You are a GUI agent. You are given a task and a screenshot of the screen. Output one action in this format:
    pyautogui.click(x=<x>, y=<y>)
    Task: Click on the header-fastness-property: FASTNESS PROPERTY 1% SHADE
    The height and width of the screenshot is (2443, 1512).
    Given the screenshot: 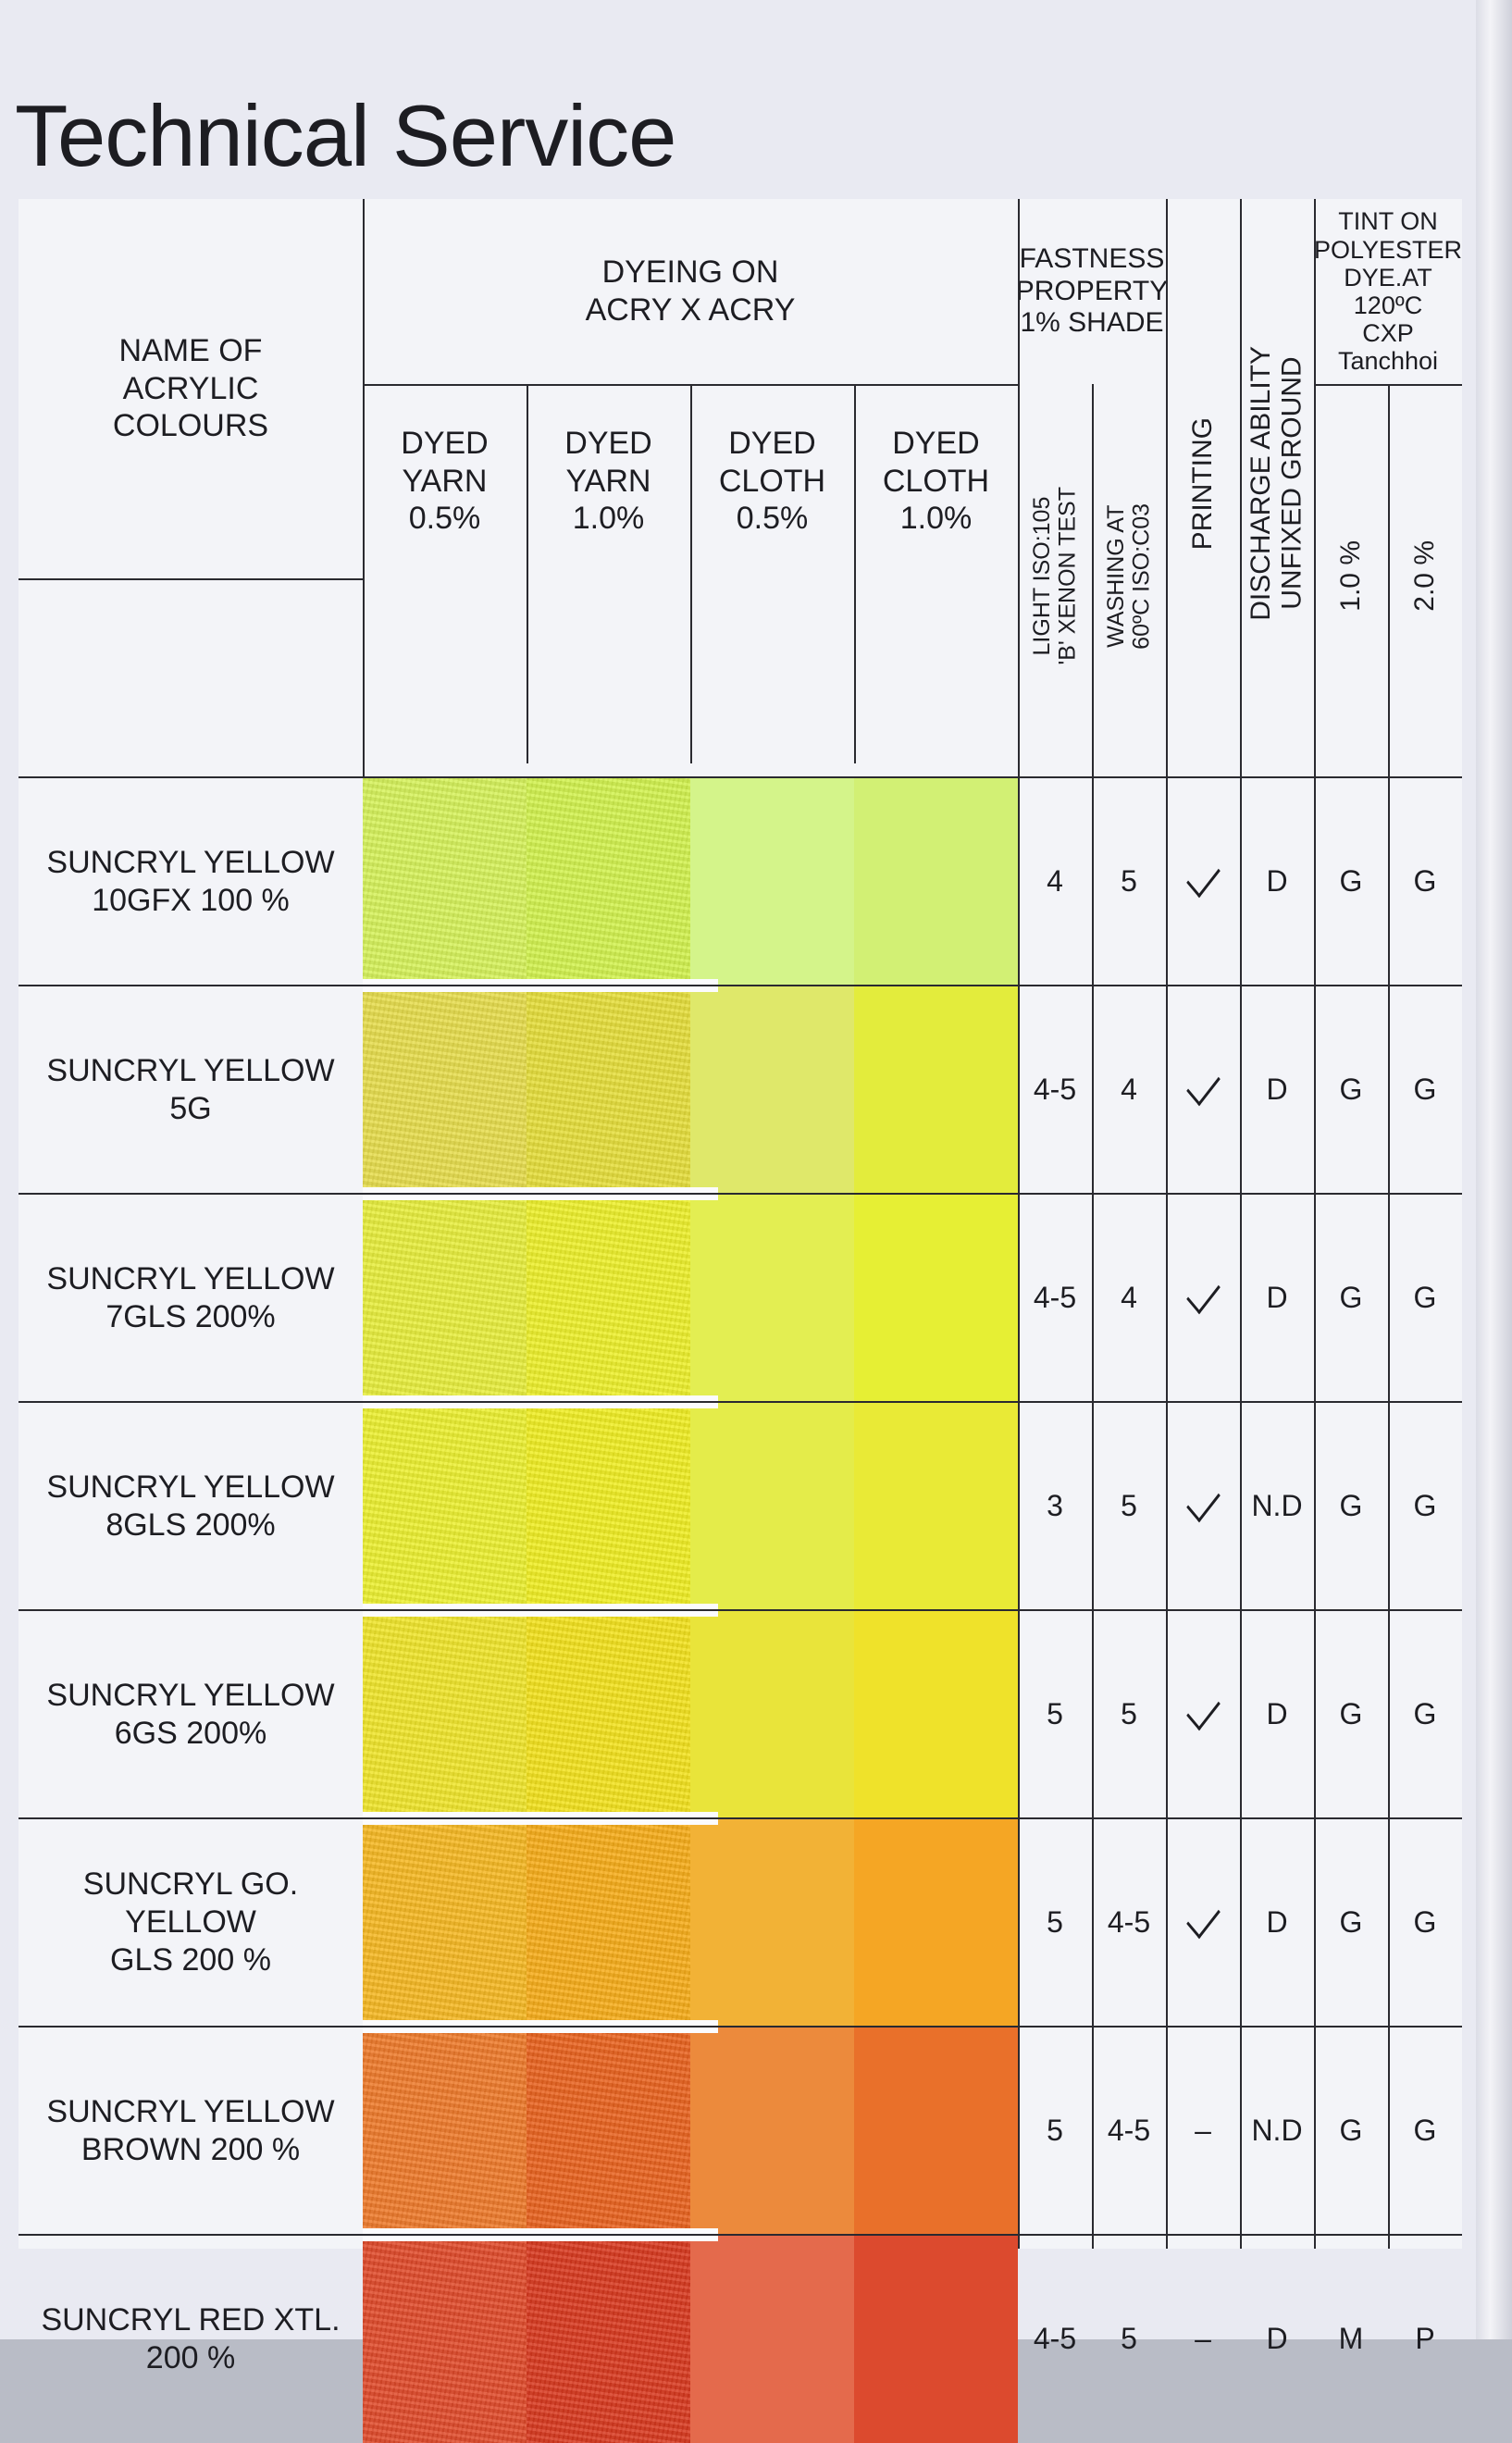 What is the action you would take?
    pyautogui.click(x=1092, y=291)
    